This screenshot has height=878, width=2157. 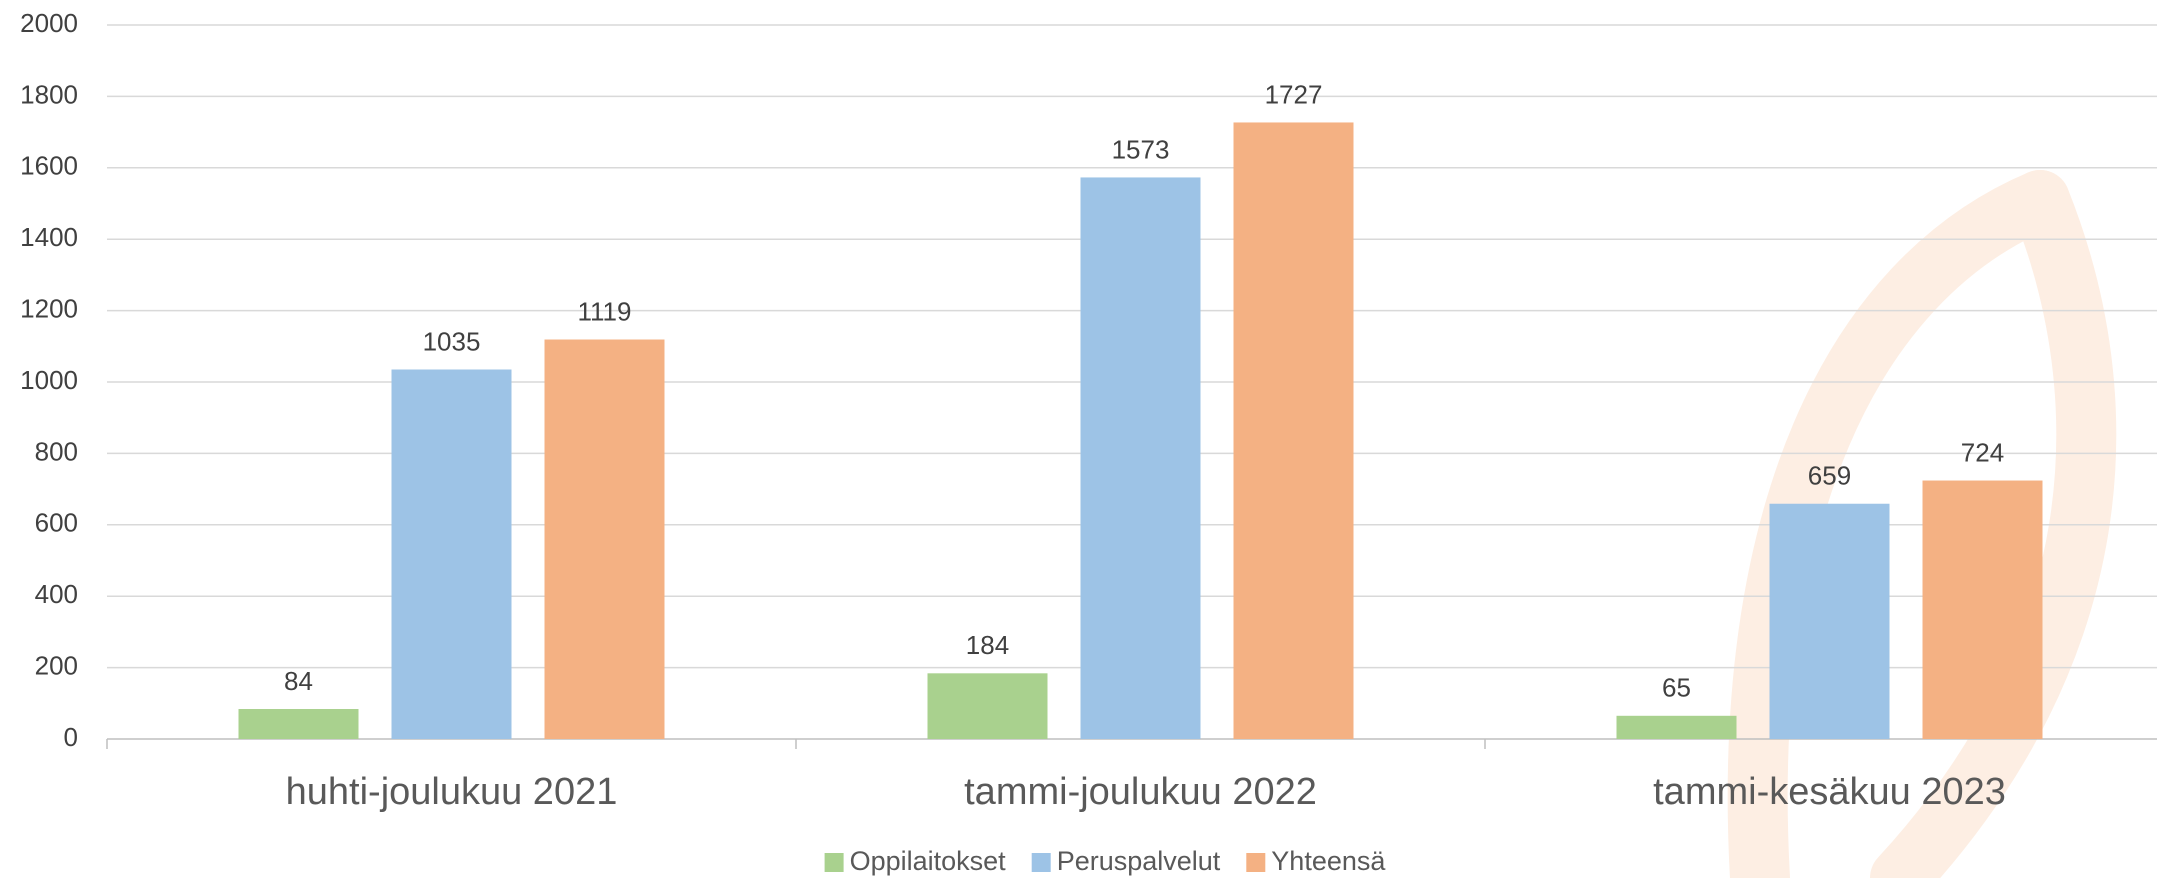 What do you see at coordinates (49, 237) in the screenshot?
I see `y-tick-label: 1400` at bounding box center [49, 237].